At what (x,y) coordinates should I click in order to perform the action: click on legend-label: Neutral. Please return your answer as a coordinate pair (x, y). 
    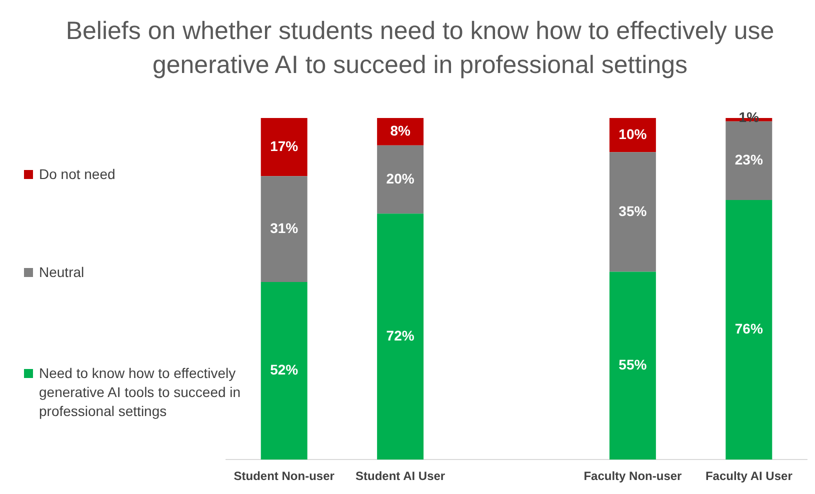
    Looking at the image, I should click on (61, 272).